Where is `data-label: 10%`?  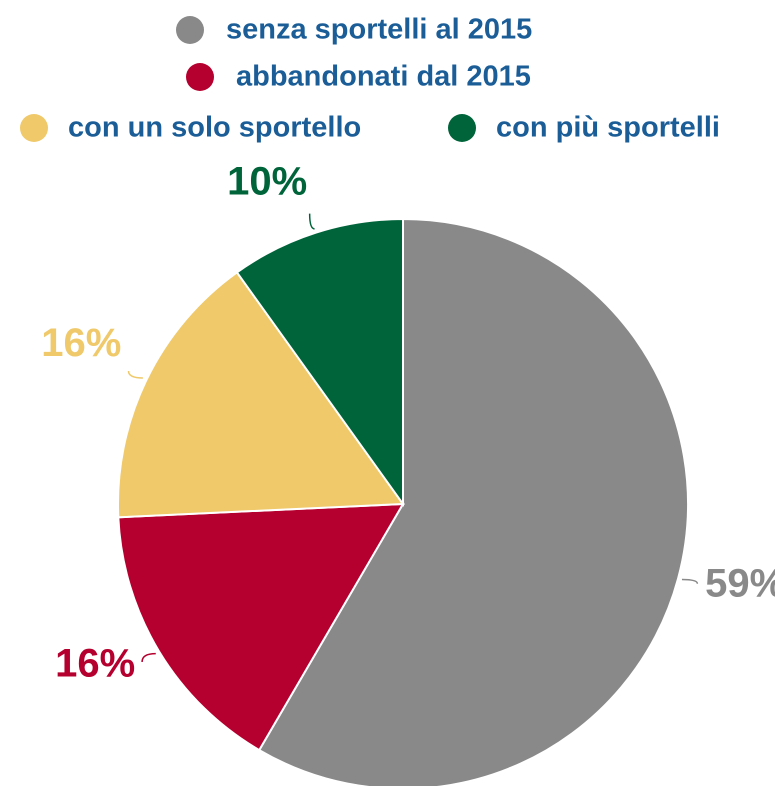
data-label: 10% is located at coordinates (267, 182).